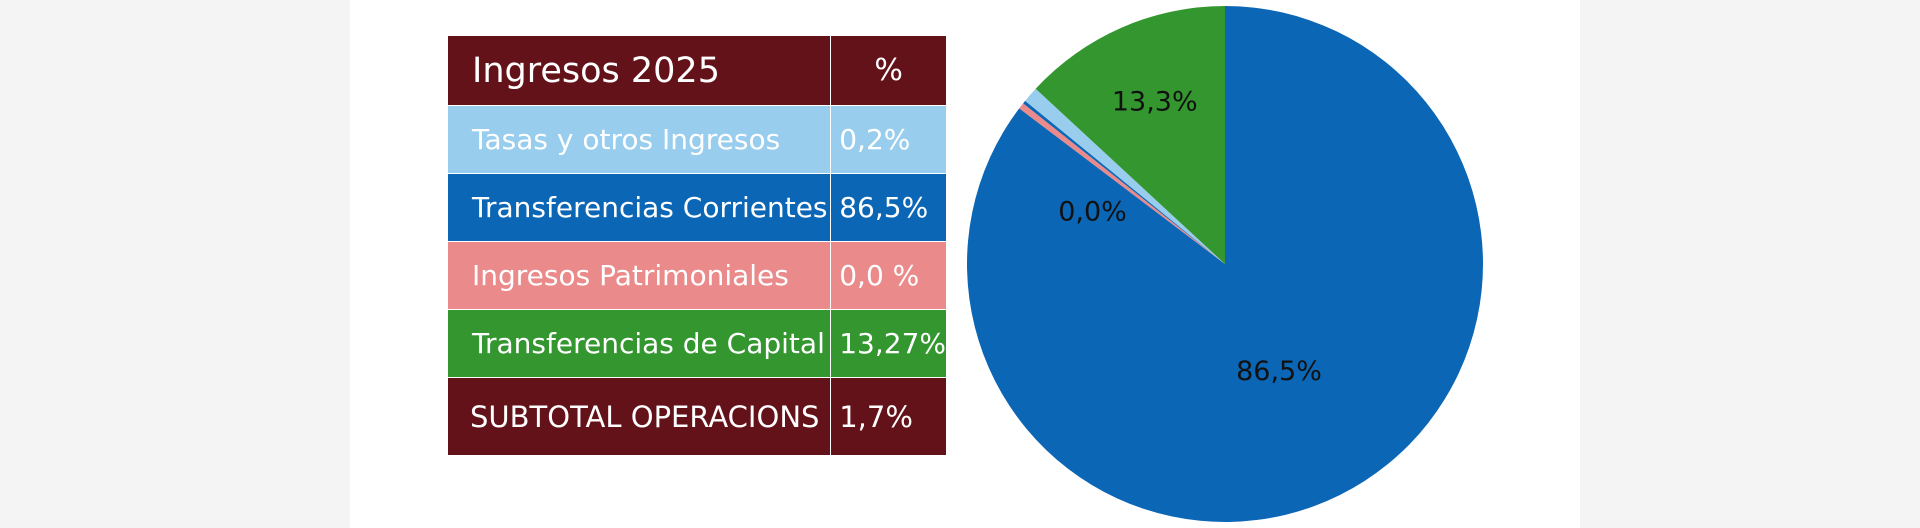 This screenshot has height=528, width=1920. I want to click on table-row: Ingresos Patrimoniales 0,0 %, so click(696, 275).